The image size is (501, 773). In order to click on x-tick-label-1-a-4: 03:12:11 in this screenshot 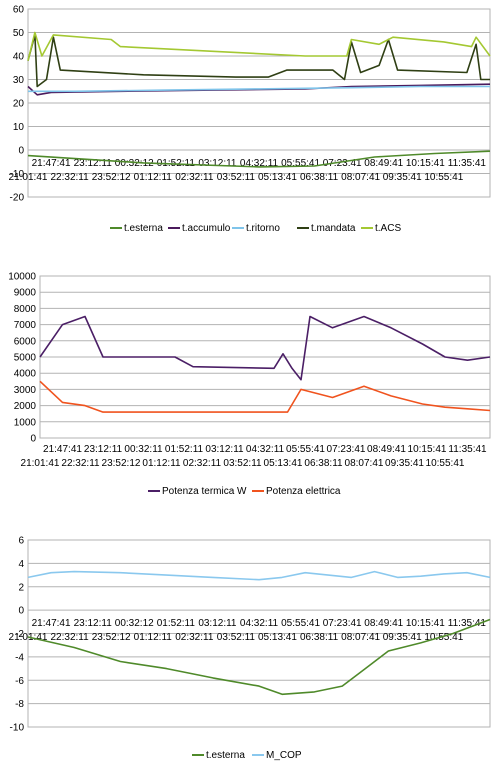, I will do `click(217, 163)`.